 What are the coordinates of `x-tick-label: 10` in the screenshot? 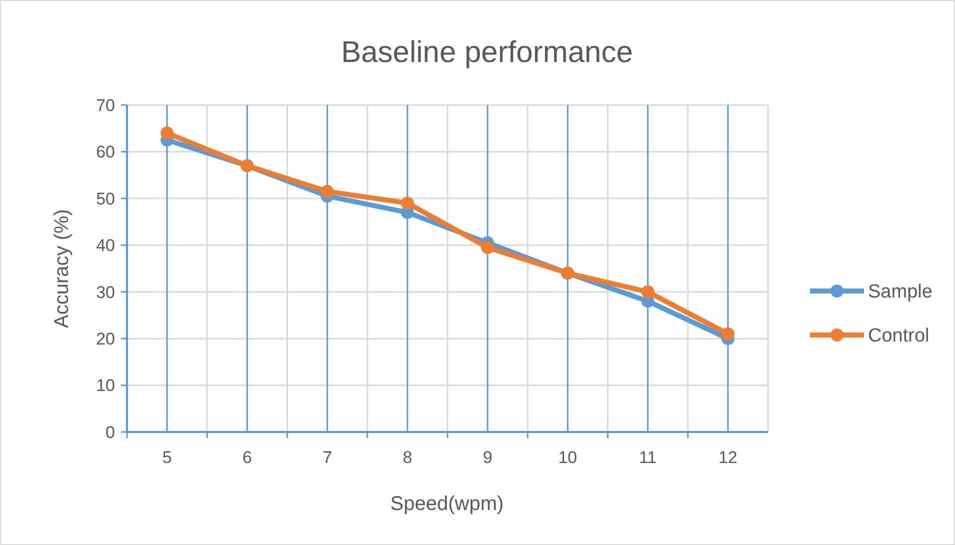 It's located at (568, 457).